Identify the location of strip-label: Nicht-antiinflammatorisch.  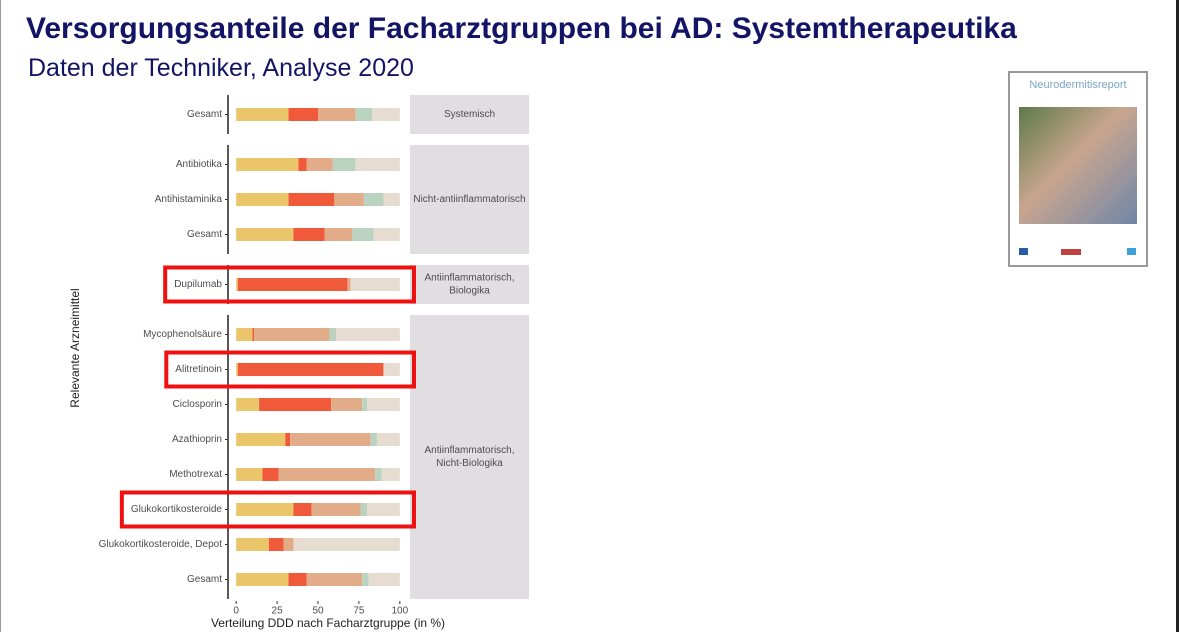
(469, 199).